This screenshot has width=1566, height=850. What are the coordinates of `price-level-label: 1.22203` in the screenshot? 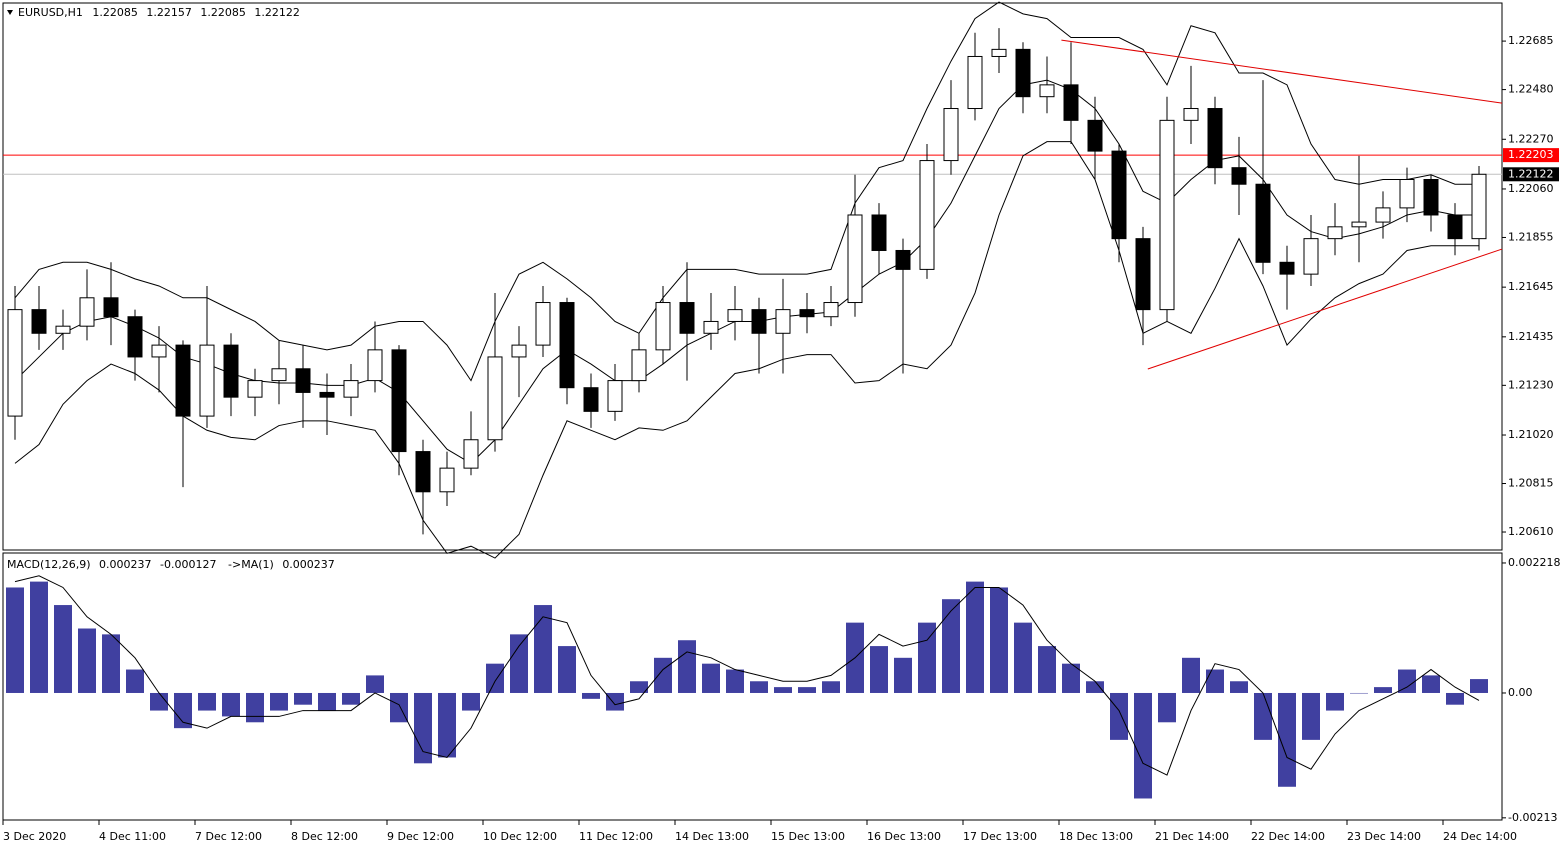 It's located at (1531, 154).